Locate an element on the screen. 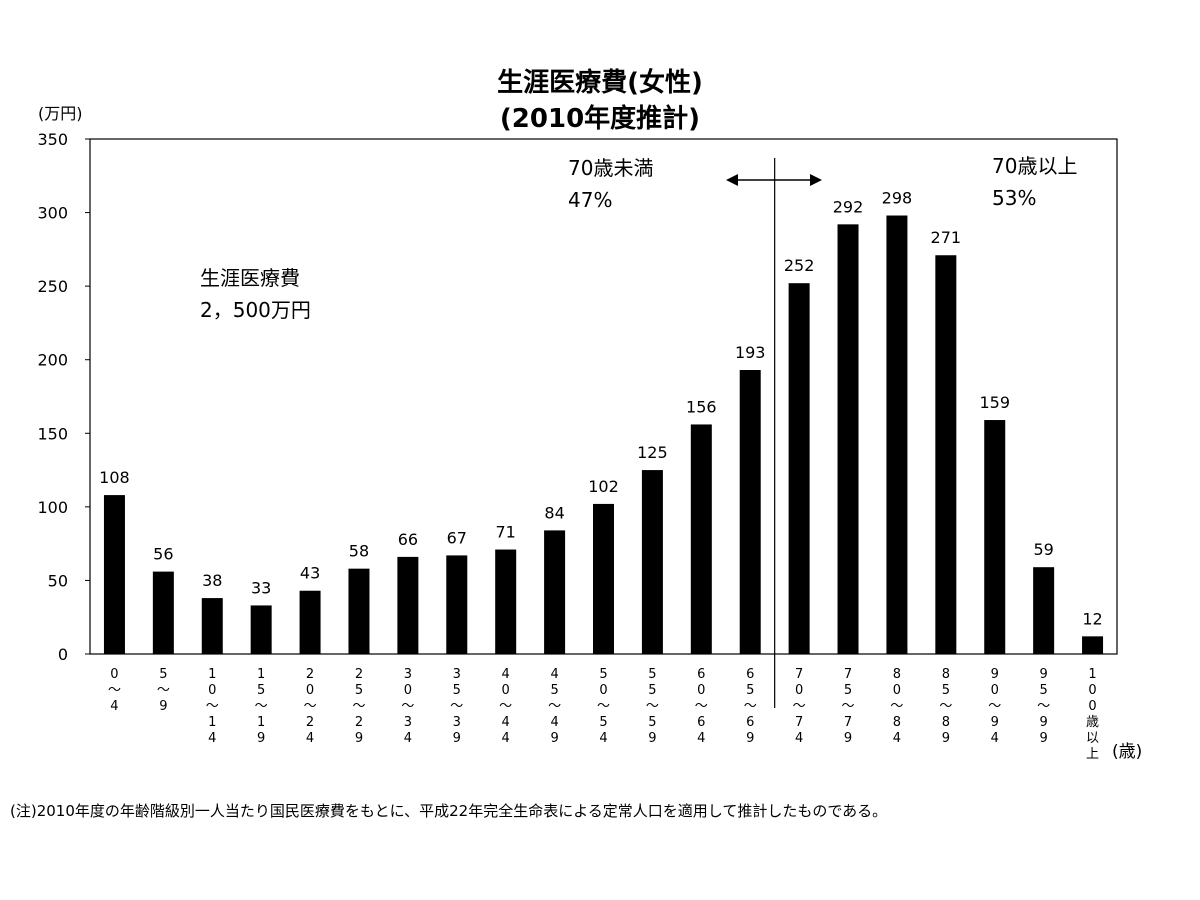 This screenshot has width=1200, height=900. x-tick-label: 75～79 is located at coordinates (848, 706).